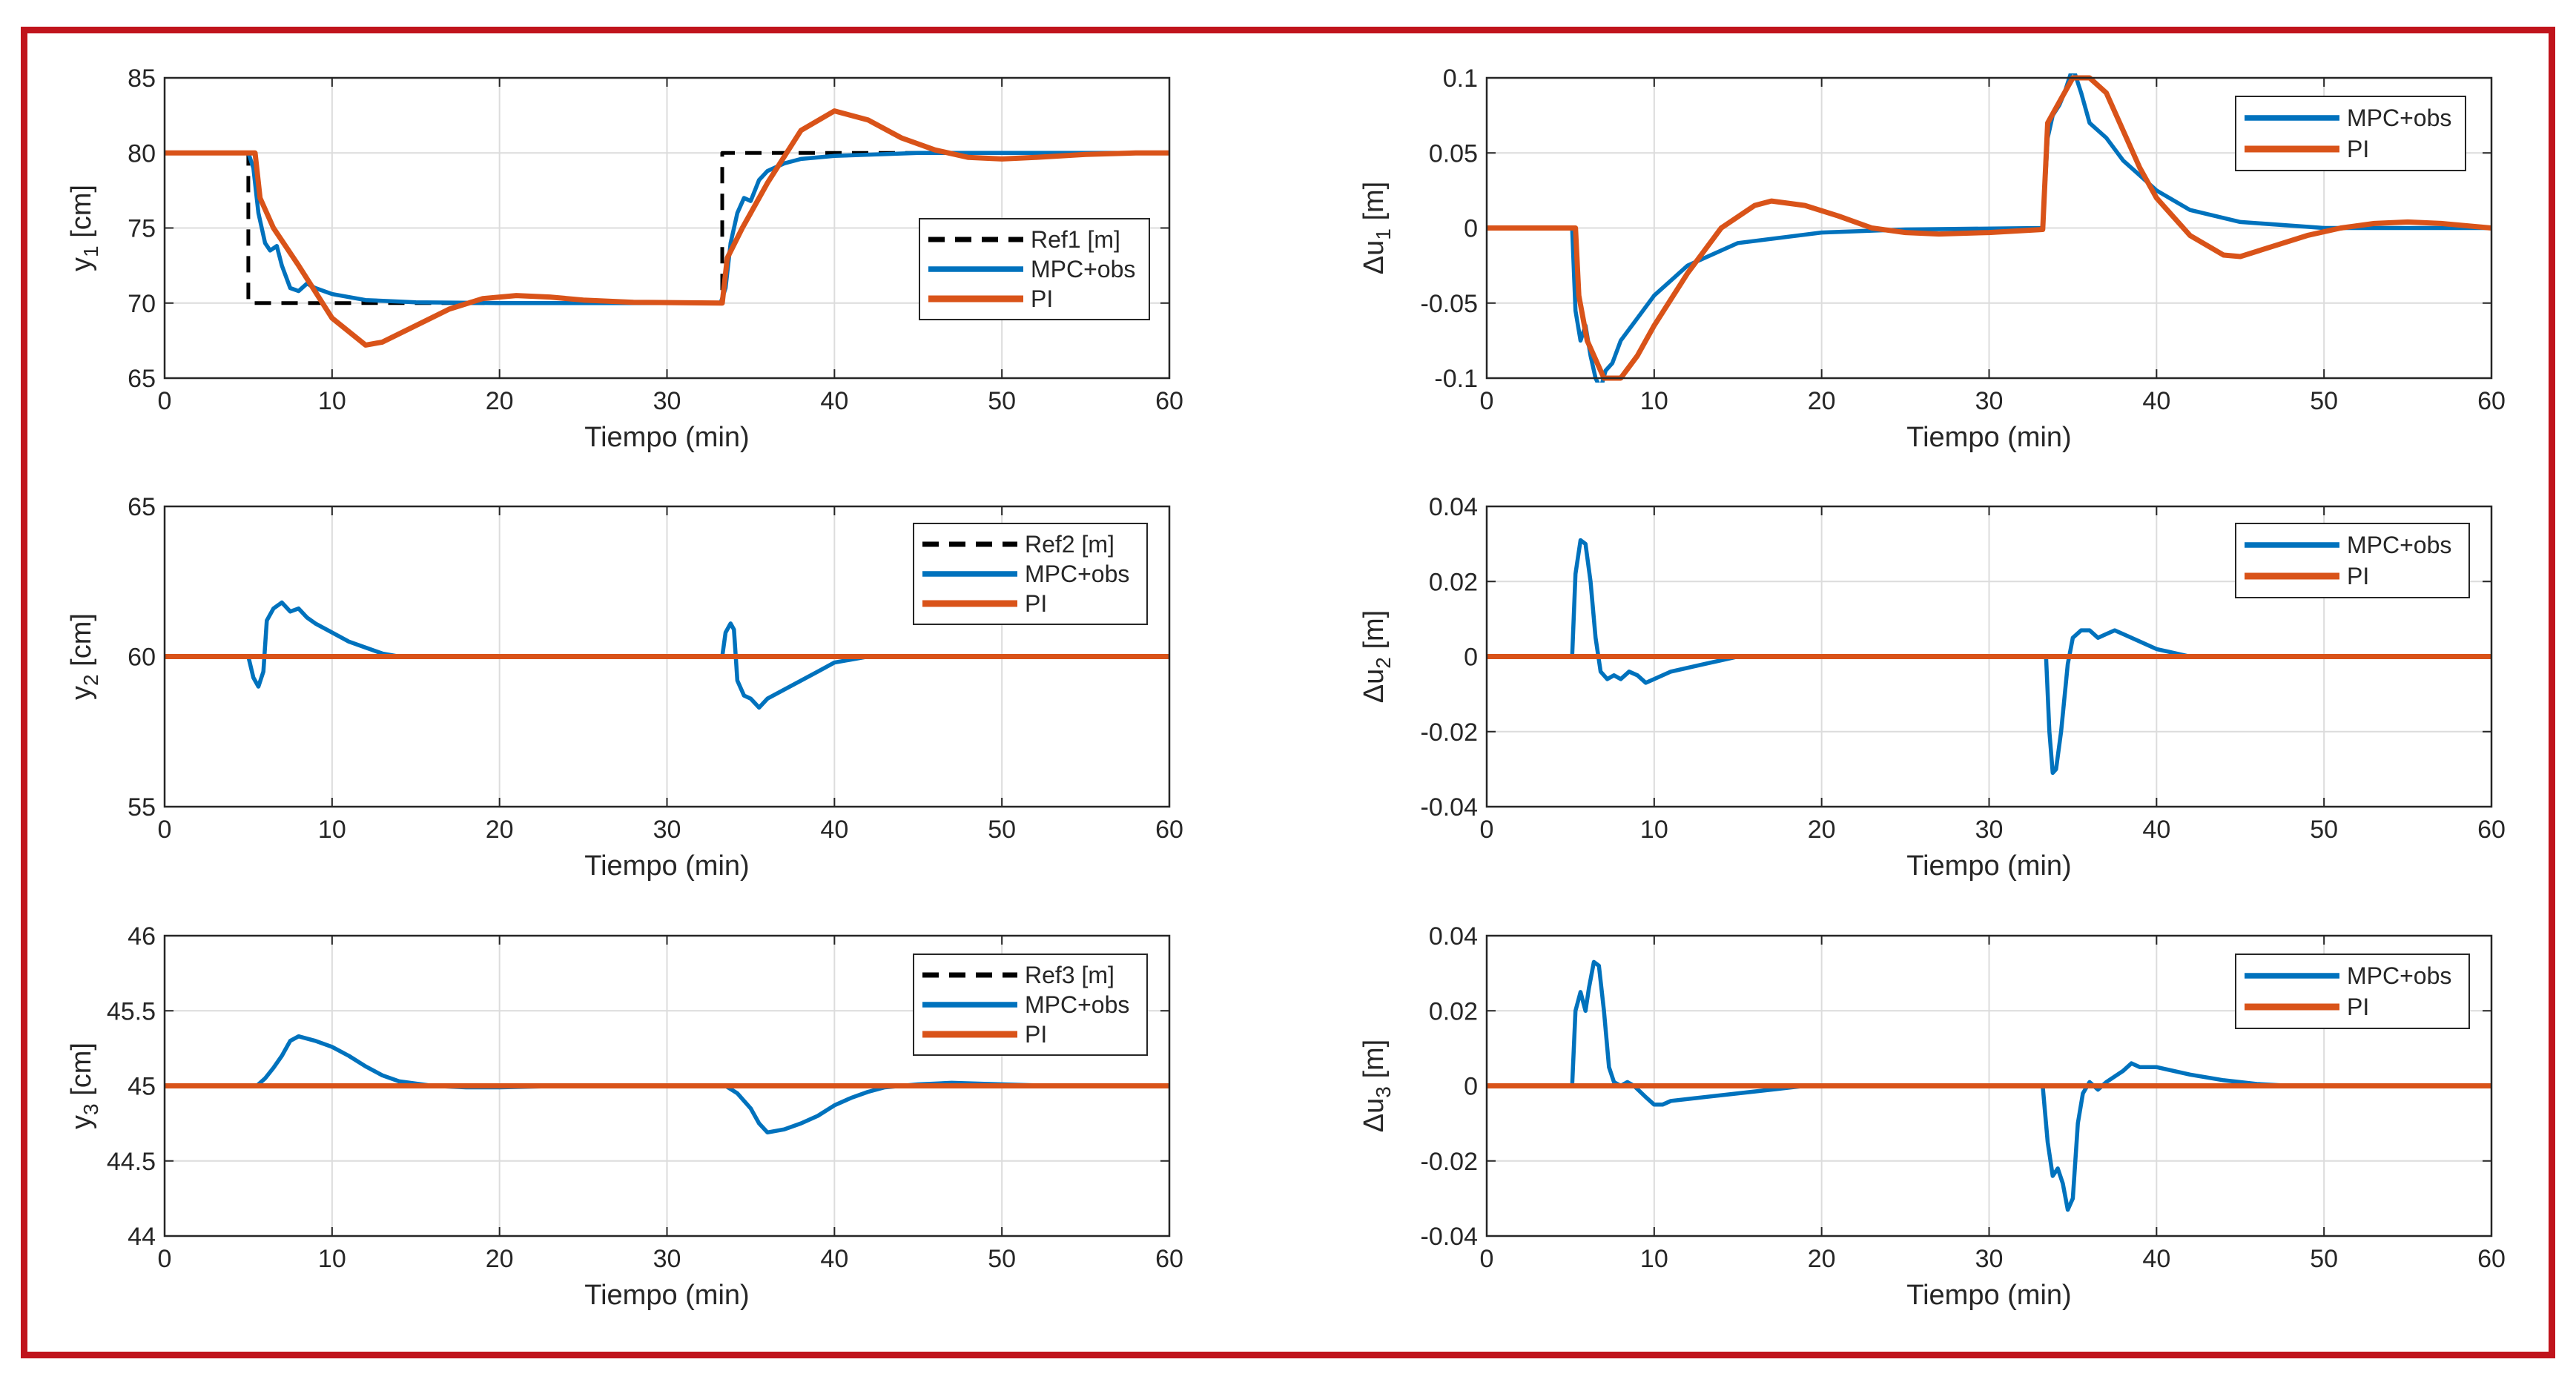  What do you see at coordinates (1456, 379) in the screenshot?
I see `y-tick-label: -0.1` at bounding box center [1456, 379].